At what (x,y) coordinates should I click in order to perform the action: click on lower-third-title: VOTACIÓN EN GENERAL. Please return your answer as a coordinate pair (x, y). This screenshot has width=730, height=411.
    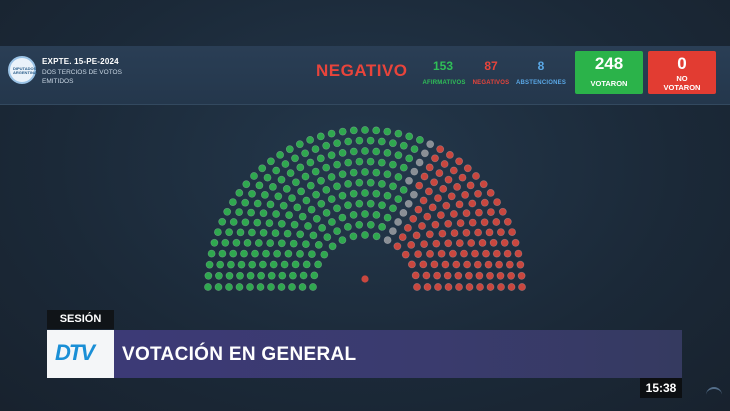
    Looking at the image, I should click on (239, 354).